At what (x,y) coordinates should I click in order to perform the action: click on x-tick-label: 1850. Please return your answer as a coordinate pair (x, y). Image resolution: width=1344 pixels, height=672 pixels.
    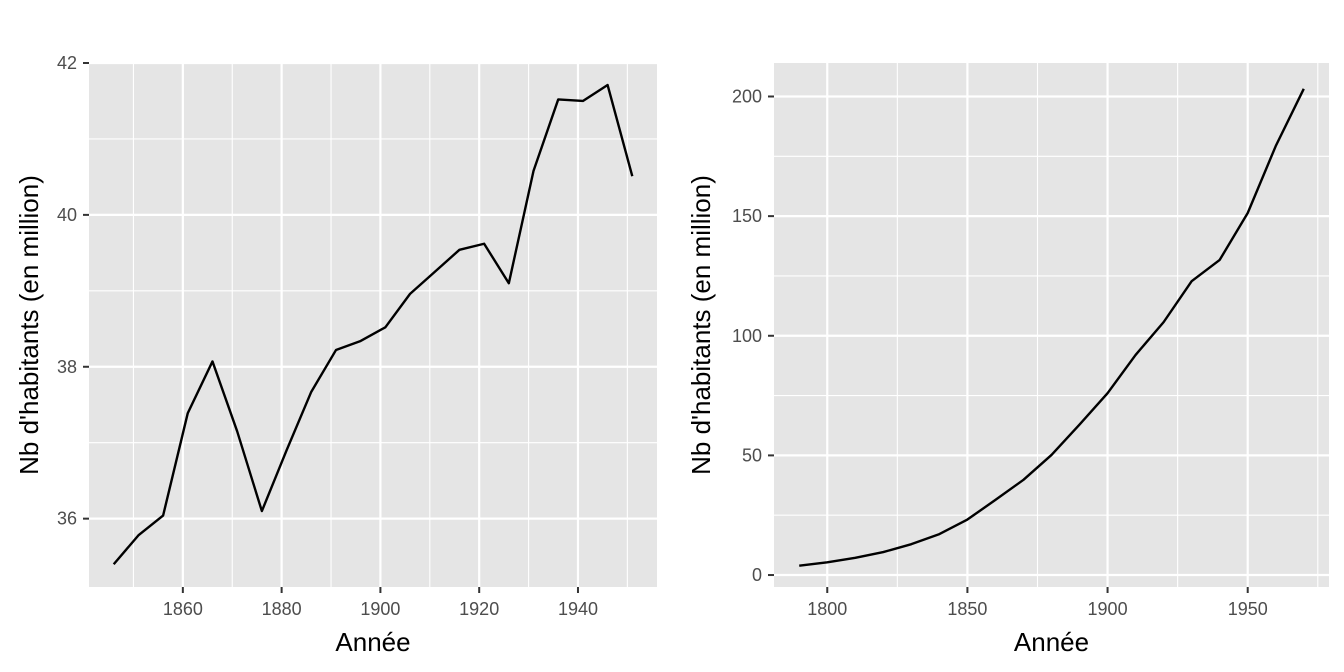
    Looking at the image, I should click on (967, 609).